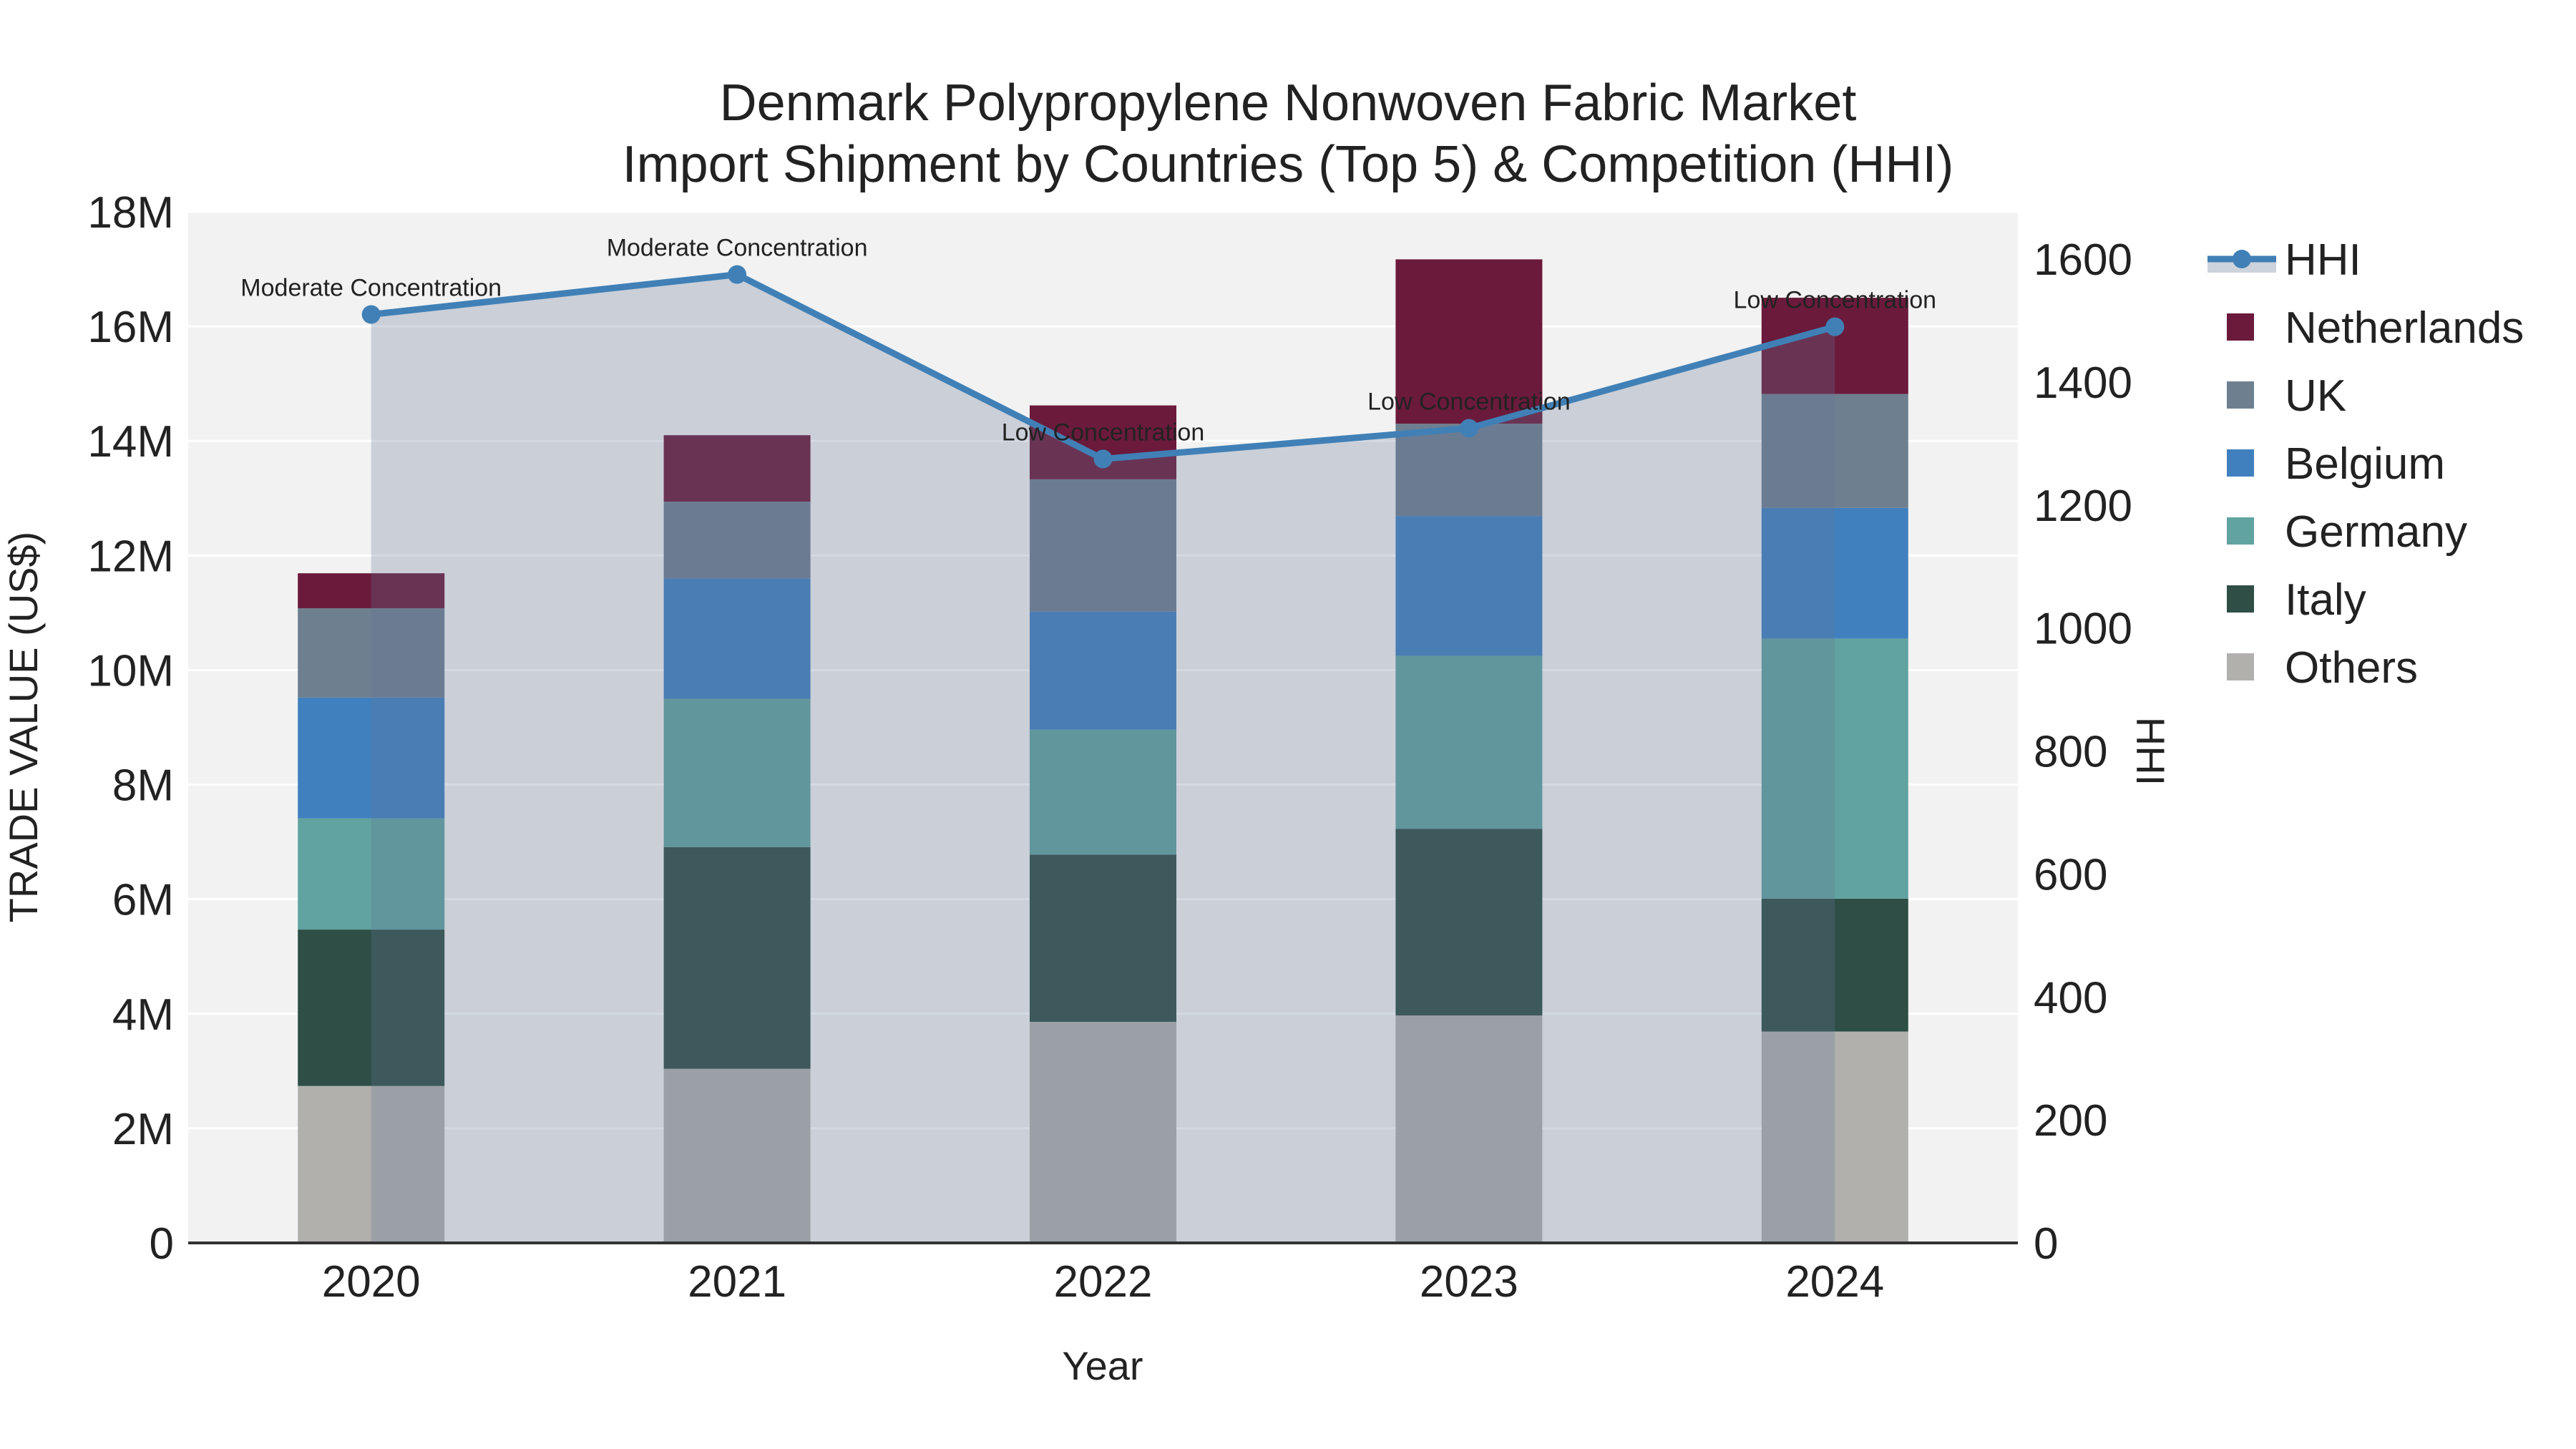  Describe the element at coordinates (737, 638) in the screenshot. I see `bar-segment-belgium-2021` at that location.